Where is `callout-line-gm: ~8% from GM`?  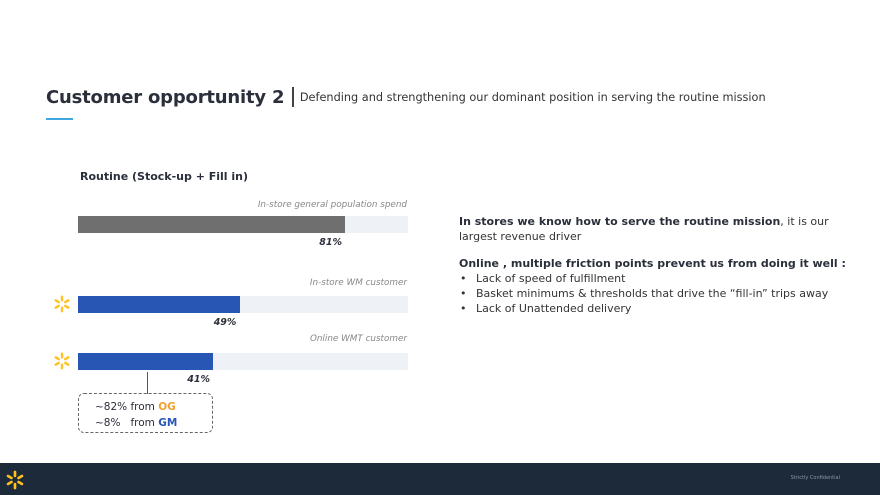 callout-line-gm: ~8% from GM is located at coordinates (153, 423).